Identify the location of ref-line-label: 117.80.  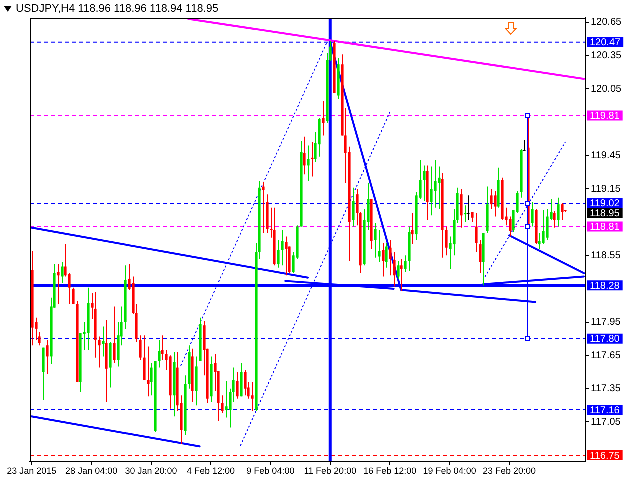
(605, 340).